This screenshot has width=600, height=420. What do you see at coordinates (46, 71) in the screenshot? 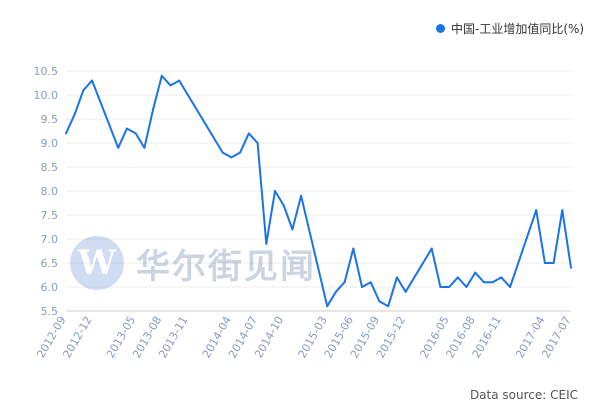
I see `y-tick-label: 10.5` at bounding box center [46, 71].